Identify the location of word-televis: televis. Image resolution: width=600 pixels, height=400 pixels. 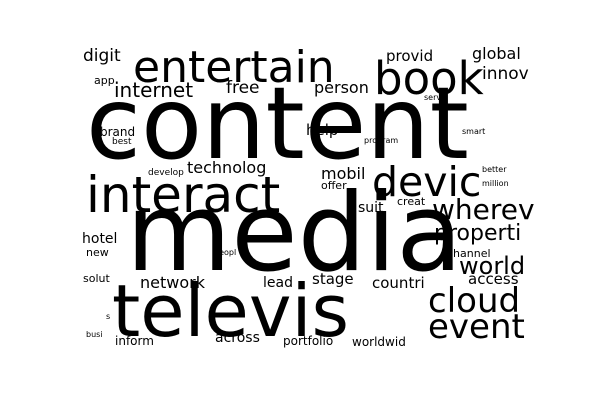
(230, 311).